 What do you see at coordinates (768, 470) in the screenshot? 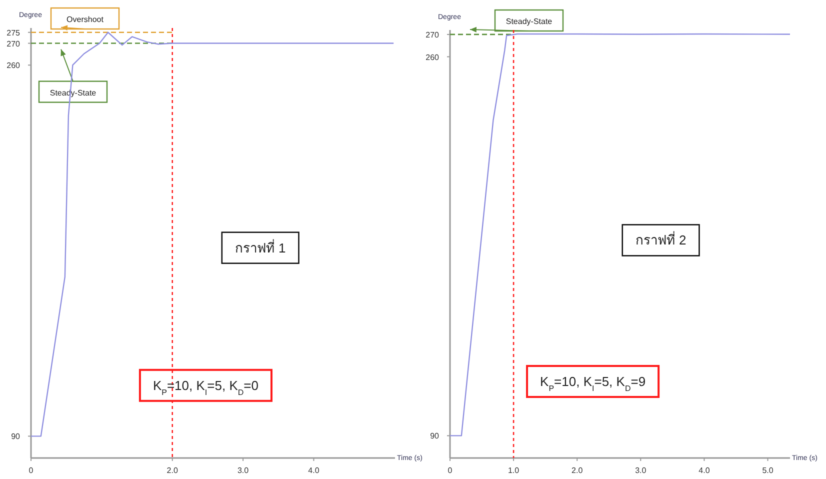
I see `x-tick-label: 5.0` at bounding box center [768, 470].